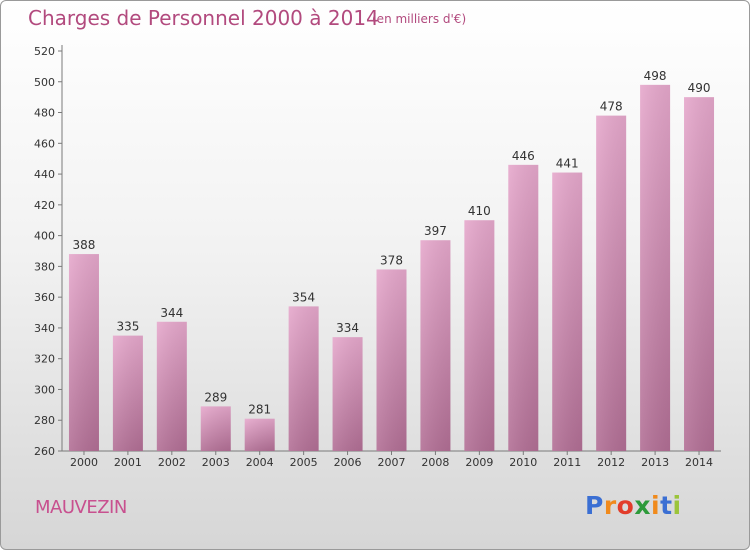  Describe the element at coordinates (44, 205) in the screenshot. I see `y-tick-label: 420` at that location.